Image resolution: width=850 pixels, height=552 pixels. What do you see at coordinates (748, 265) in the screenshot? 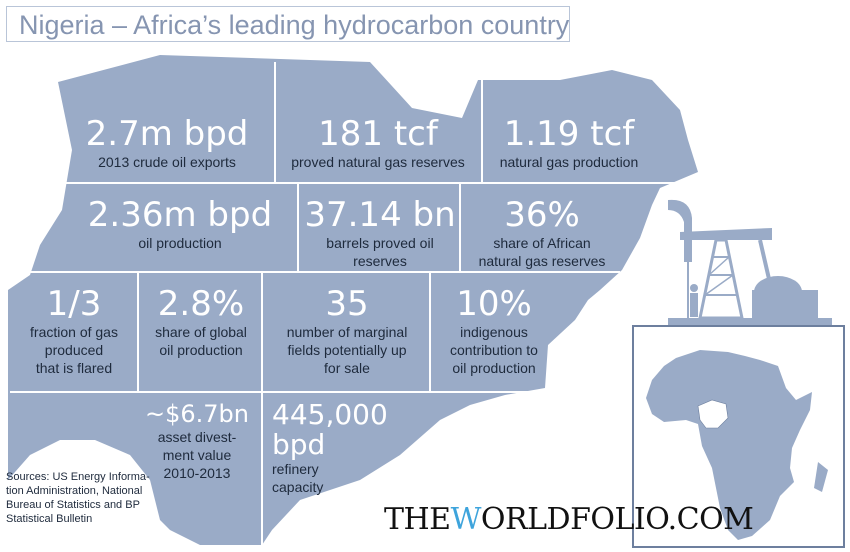
I see `oil-pump-jack-icon` at bounding box center [748, 265].